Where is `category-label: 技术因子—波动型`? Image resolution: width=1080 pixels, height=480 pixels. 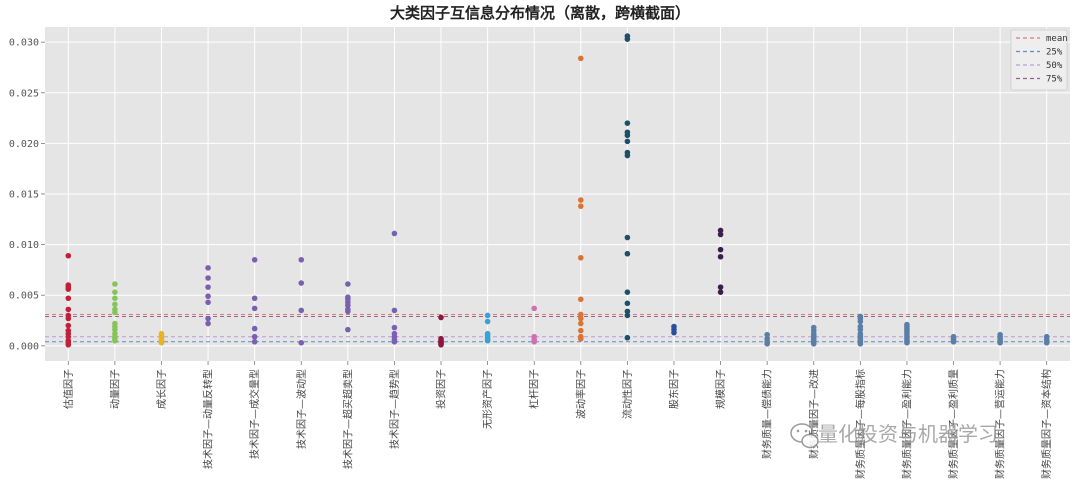
category-label: 技术因子—波动型 is located at coordinates (301, 409).